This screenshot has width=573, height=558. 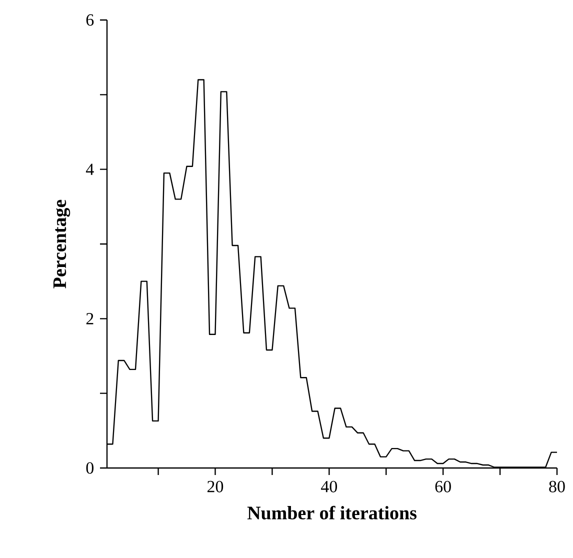 I want to click on y-tick-label: 0, so click(x=90, y=468).